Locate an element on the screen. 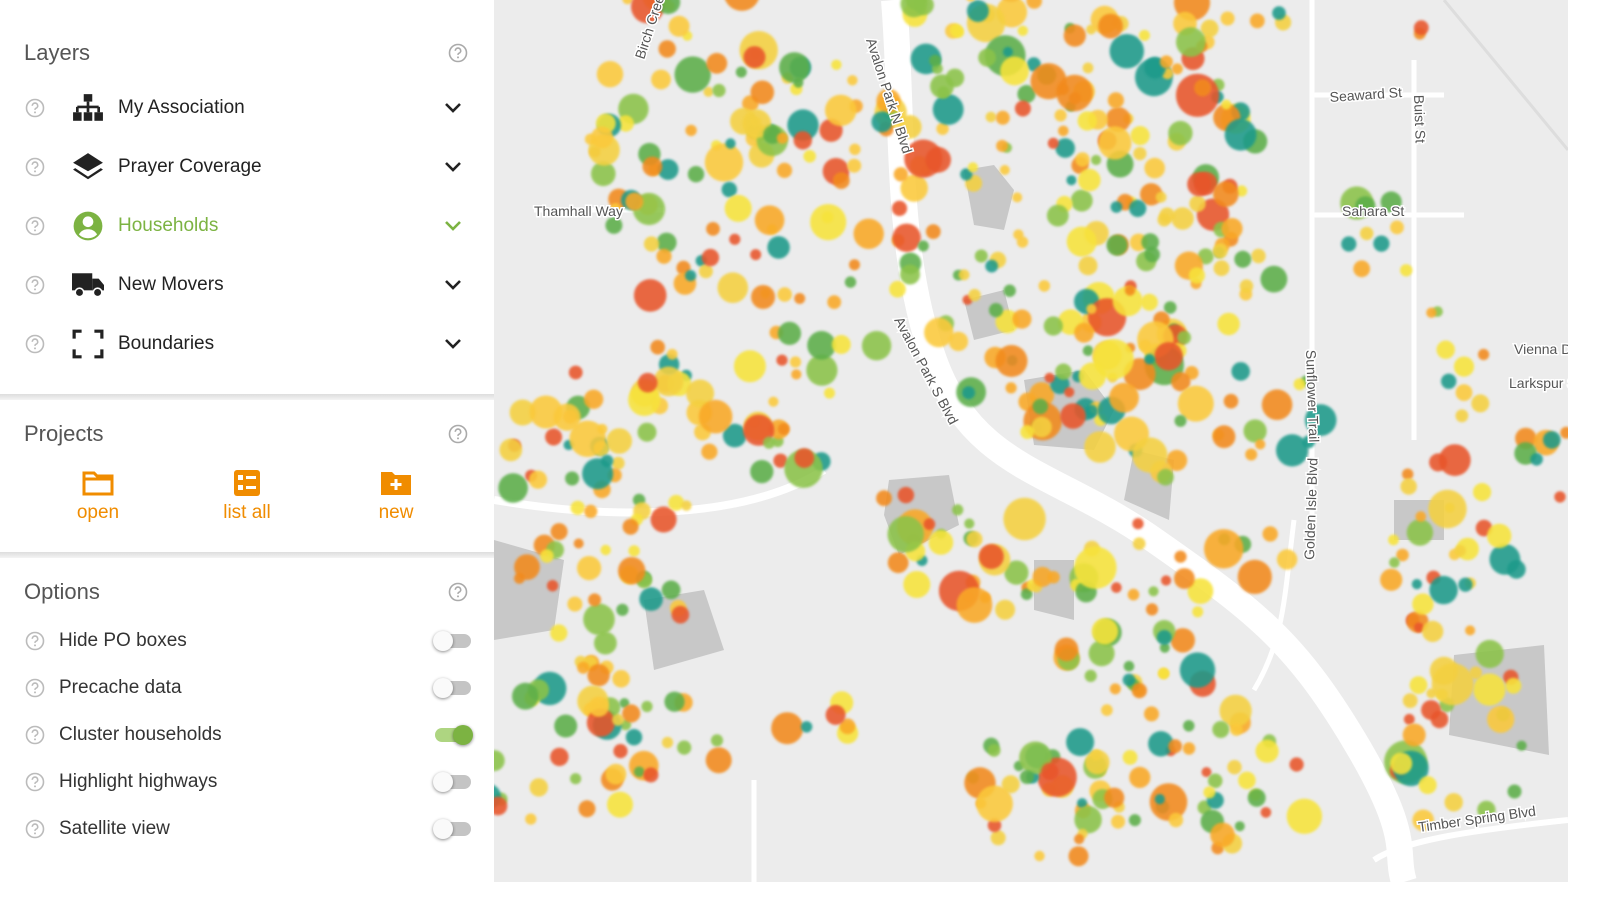 This screenshot has width=1600, height=900. layer-label: Prayer Coverage is located at coordinates (190, 166).